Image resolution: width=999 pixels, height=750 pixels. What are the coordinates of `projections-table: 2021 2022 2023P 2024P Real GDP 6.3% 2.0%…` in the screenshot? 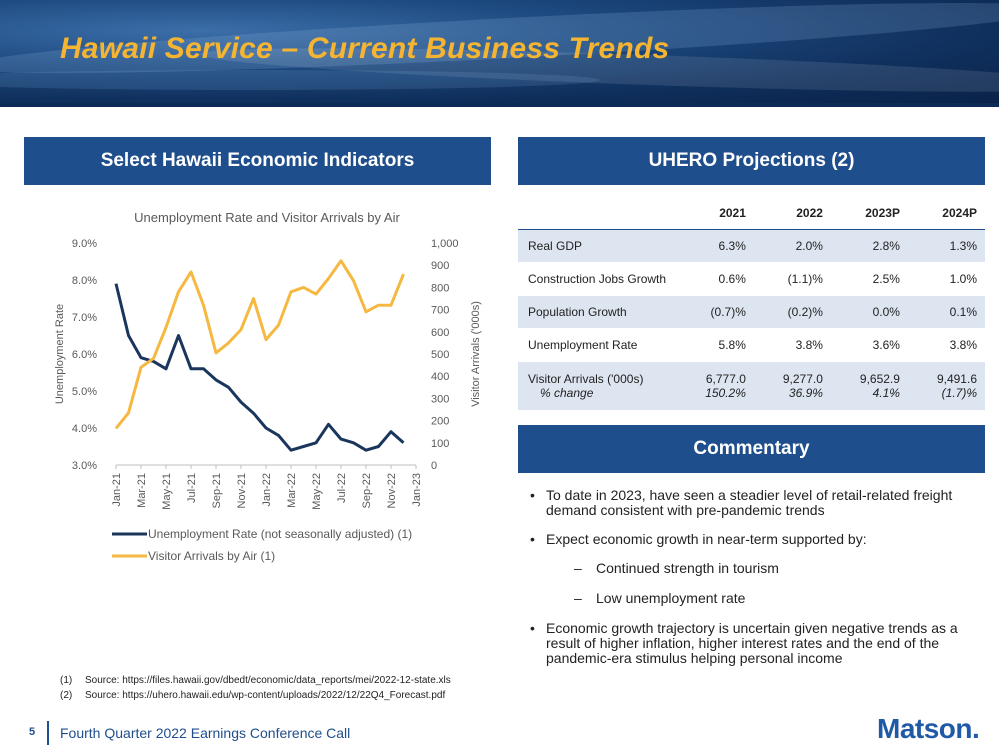 It's located at (751, 304).